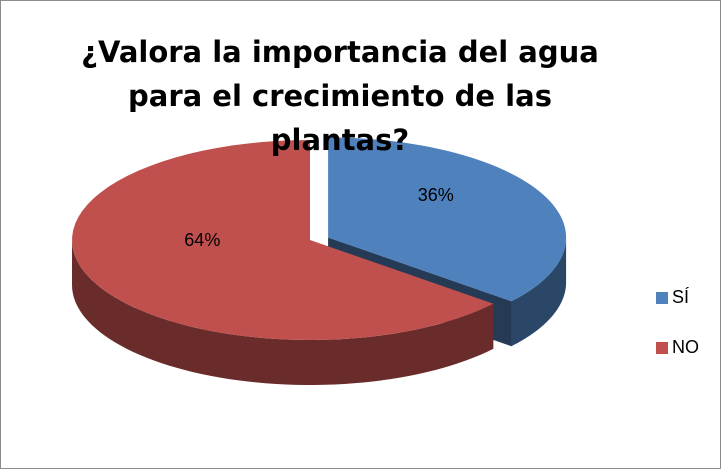 The width and height of the screenshot is (722, 470). Describe the element at coordinates (685, 347) in the screenshot. I see `legend-label: NO` at that location.